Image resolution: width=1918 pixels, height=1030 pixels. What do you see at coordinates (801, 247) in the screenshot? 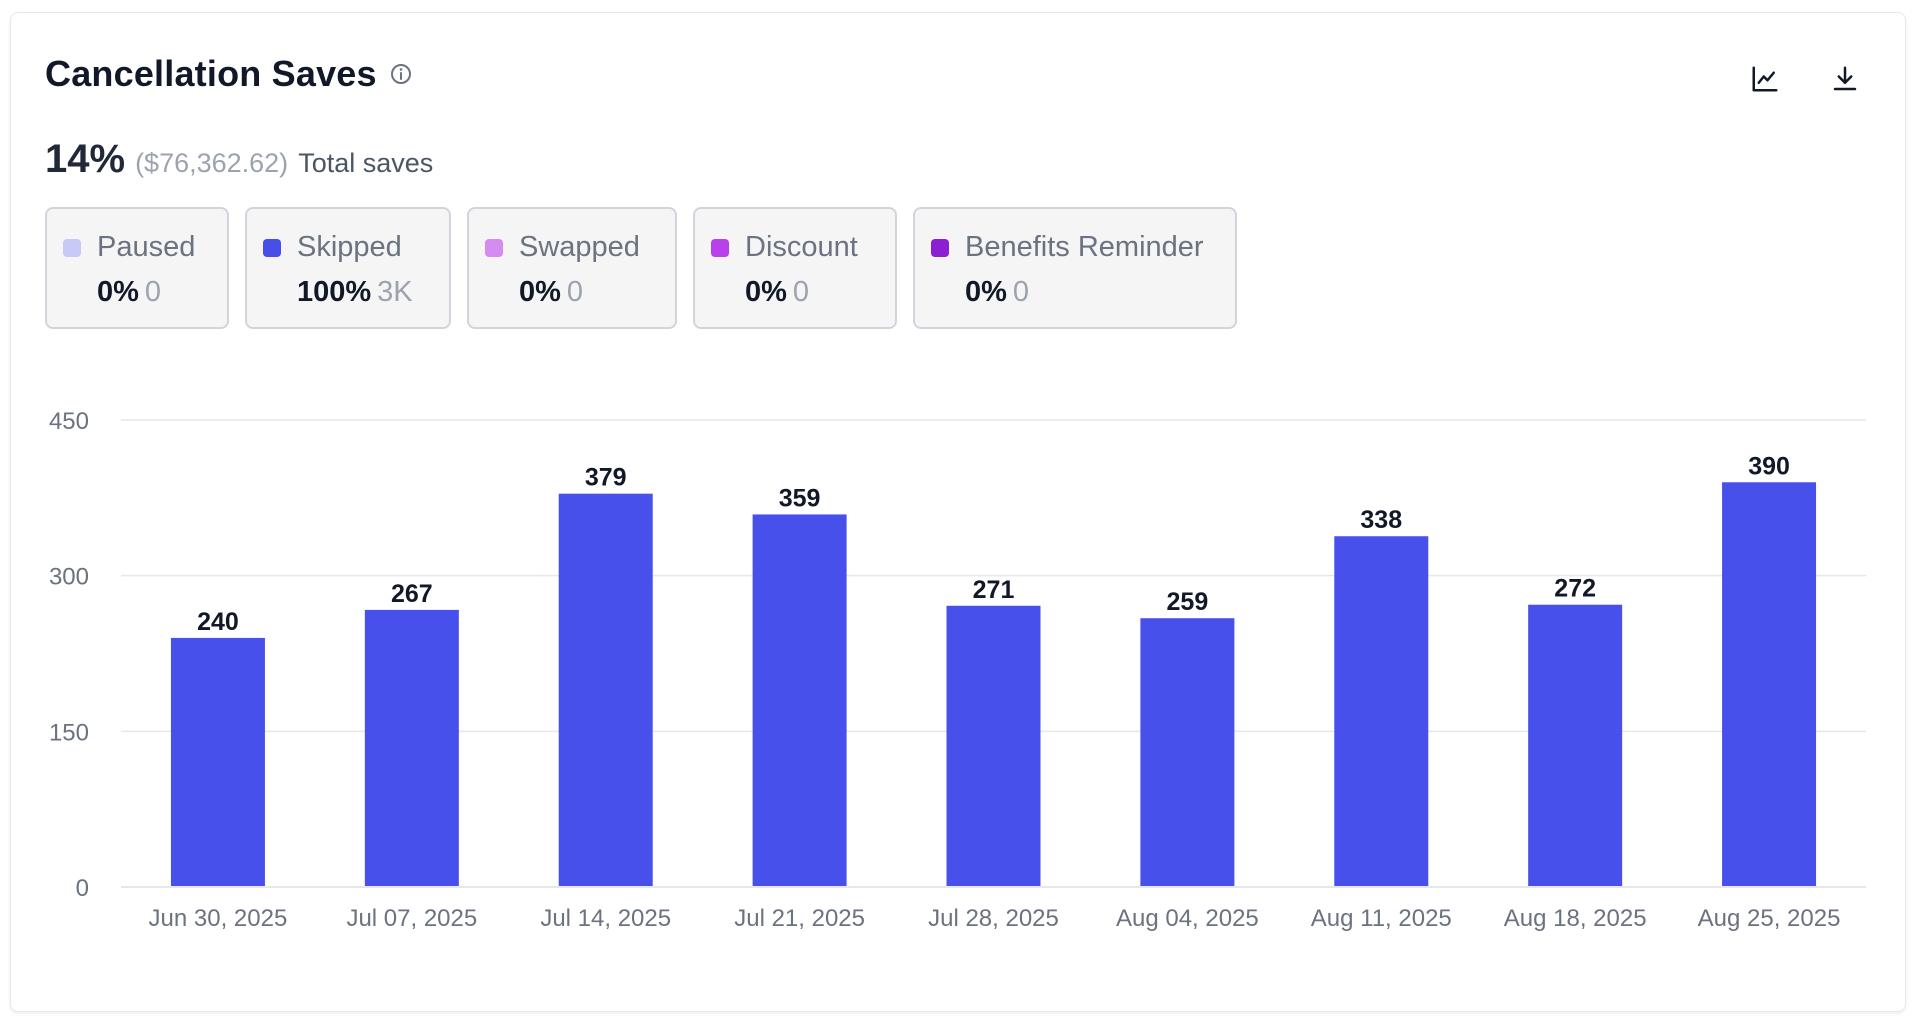
I see `legend-name: Discount` at bounding box center [801, 247].